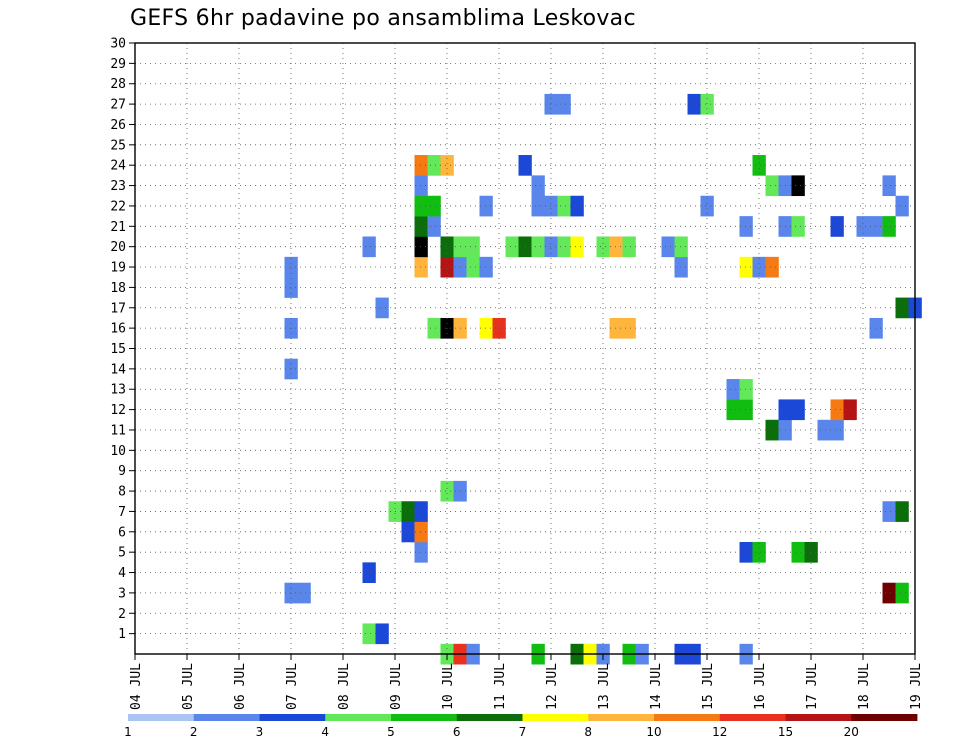 The height and width of the screenshot is (742, 960). What do you see at coordinates (118, 268) in the screenshot?
I see `y-tick-label: 19` at bounding box center [118, 268].